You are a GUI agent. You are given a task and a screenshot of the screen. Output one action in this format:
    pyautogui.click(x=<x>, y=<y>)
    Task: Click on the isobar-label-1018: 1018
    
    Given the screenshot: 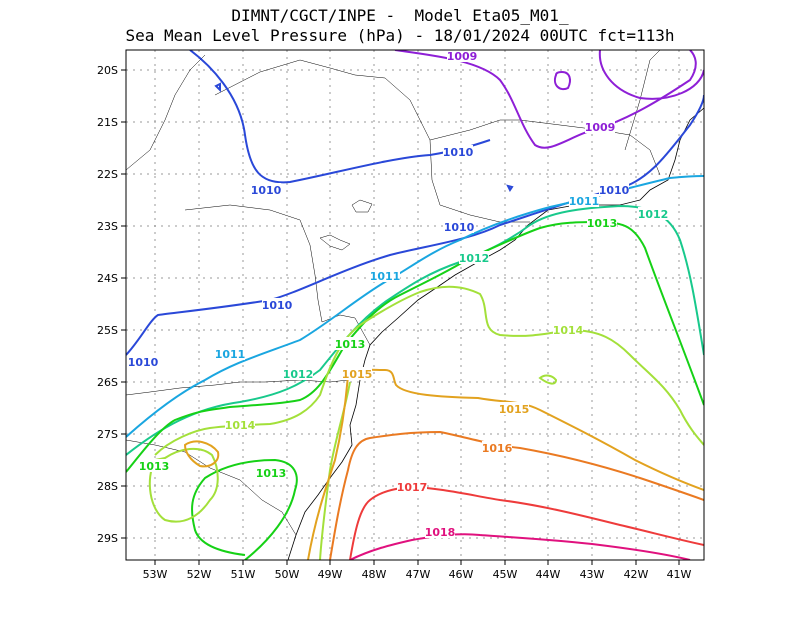 What is the action you would take?
    pyautogui.click(x=440, y=532)
    